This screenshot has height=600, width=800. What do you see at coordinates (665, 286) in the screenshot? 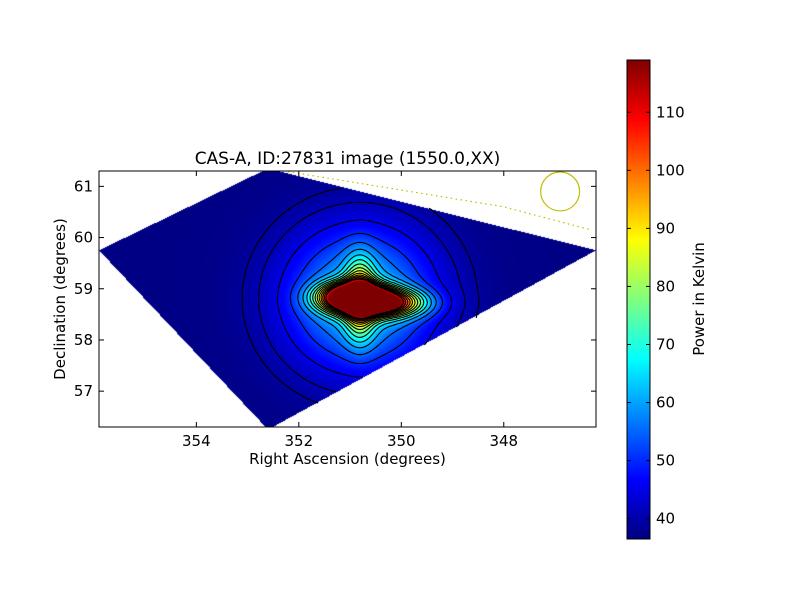
I see `colorbar-tick-label: 80` at bounding box center [665, 286].